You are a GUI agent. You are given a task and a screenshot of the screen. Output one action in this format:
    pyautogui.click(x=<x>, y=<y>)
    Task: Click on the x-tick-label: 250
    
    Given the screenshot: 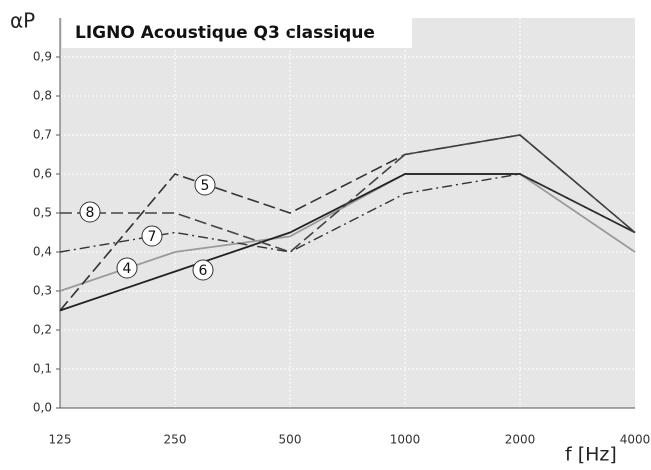 What is the action you would take?
    pyautogui.click(x=175, y=440)
    